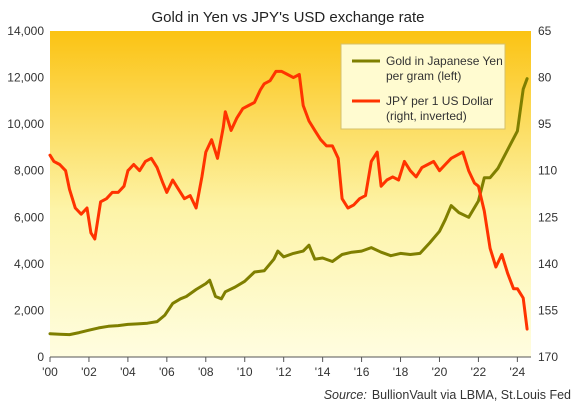 The height and width of the screenshot is (407, 577). Describe the element at coordinates (440, 372) in the screenshot. I see `x-tick-label: '20` at that location.